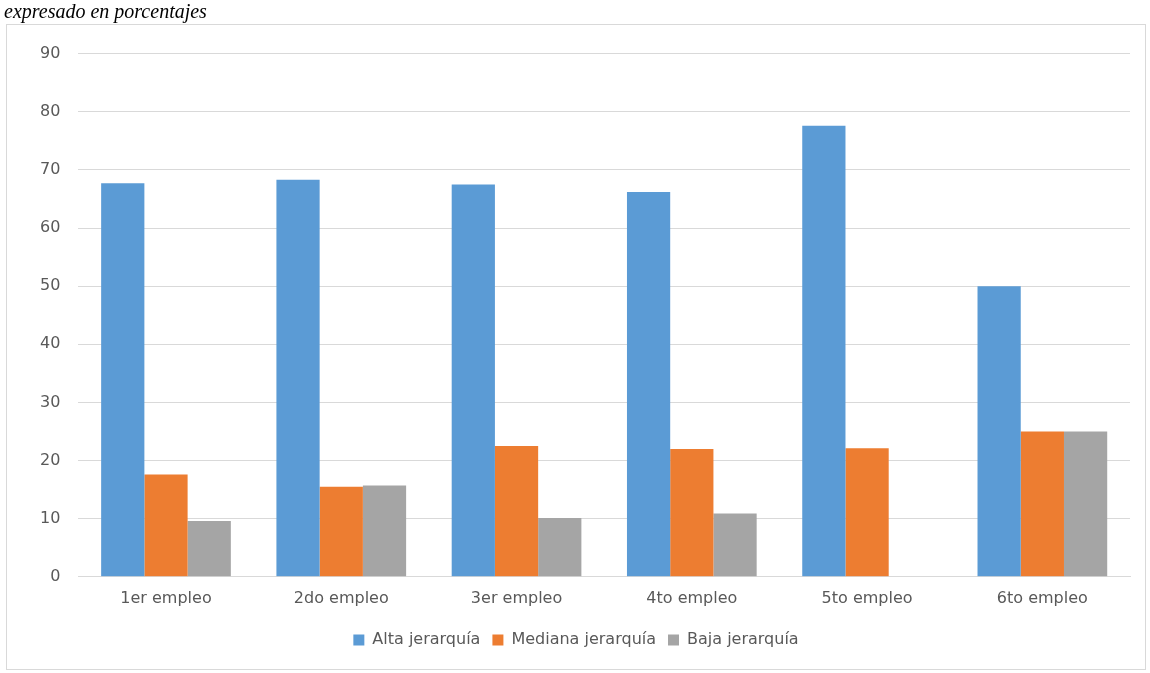 This screenshot has height=673, width=1150. What do you see at coordinates (584, 639) in the screenshot?
I see `legend-label: Mediana jerarquía` at bounding box center [584, 639].